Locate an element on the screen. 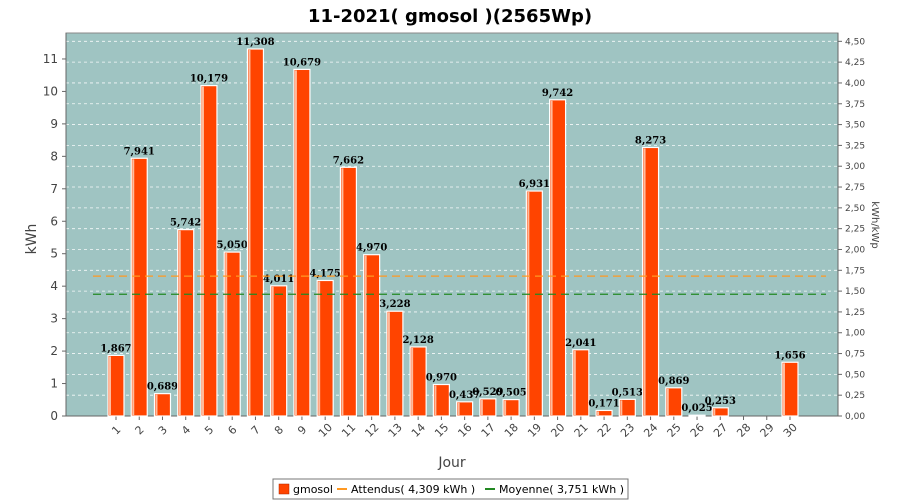 Image resolution: width=900 pixels, height=500 pixels. x-tick-label: 29 is located at coordinates (767, 430).